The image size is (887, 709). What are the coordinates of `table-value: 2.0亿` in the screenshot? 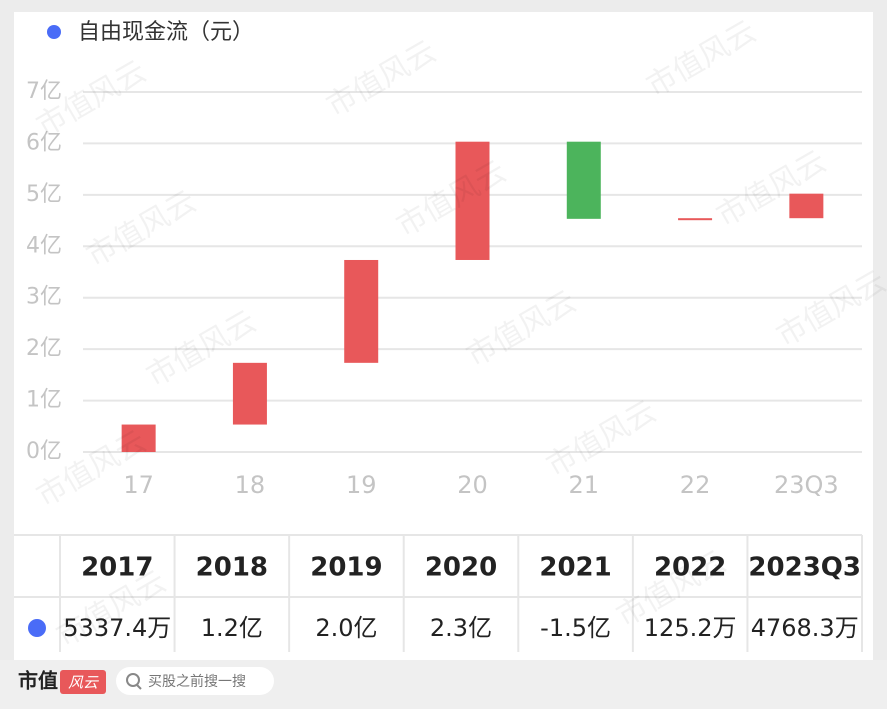 It's located at (346, 628).